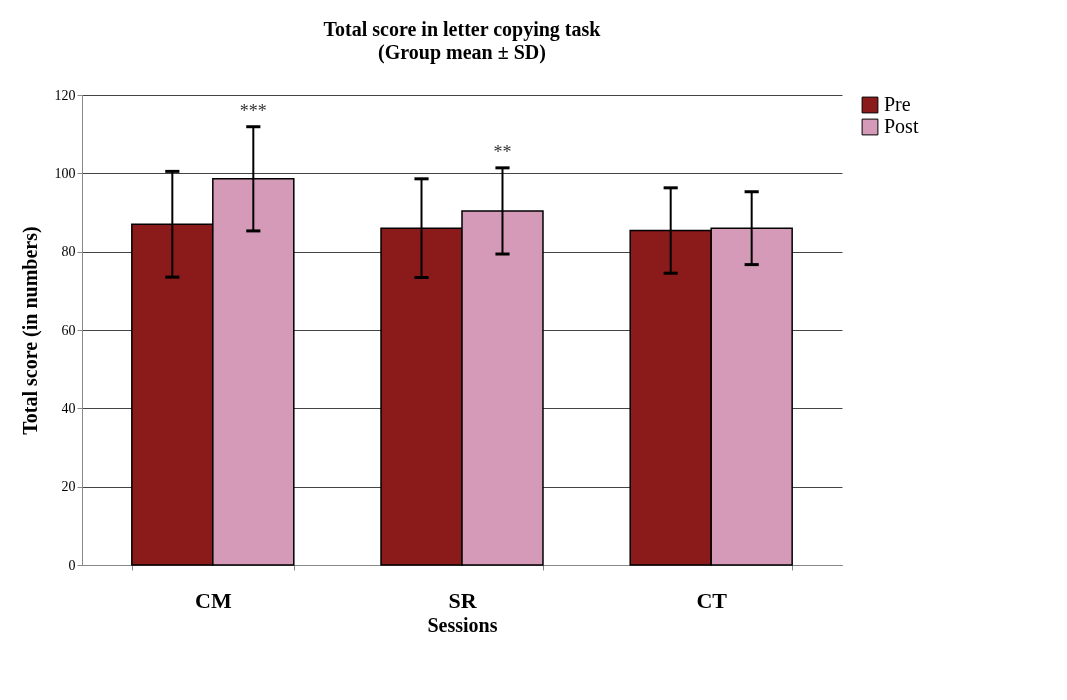 This screenshot has height=700, width=1067. Describe the element at coordinates (68, 330) in the screenshot. I see `y-tick-label: 60` at that location.